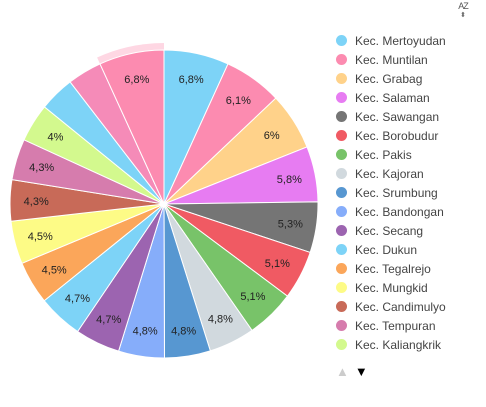  Describe the element at coordinates (397, 135) in the screenshot. I see `legend-label: Kec. Borobudur` at that location.